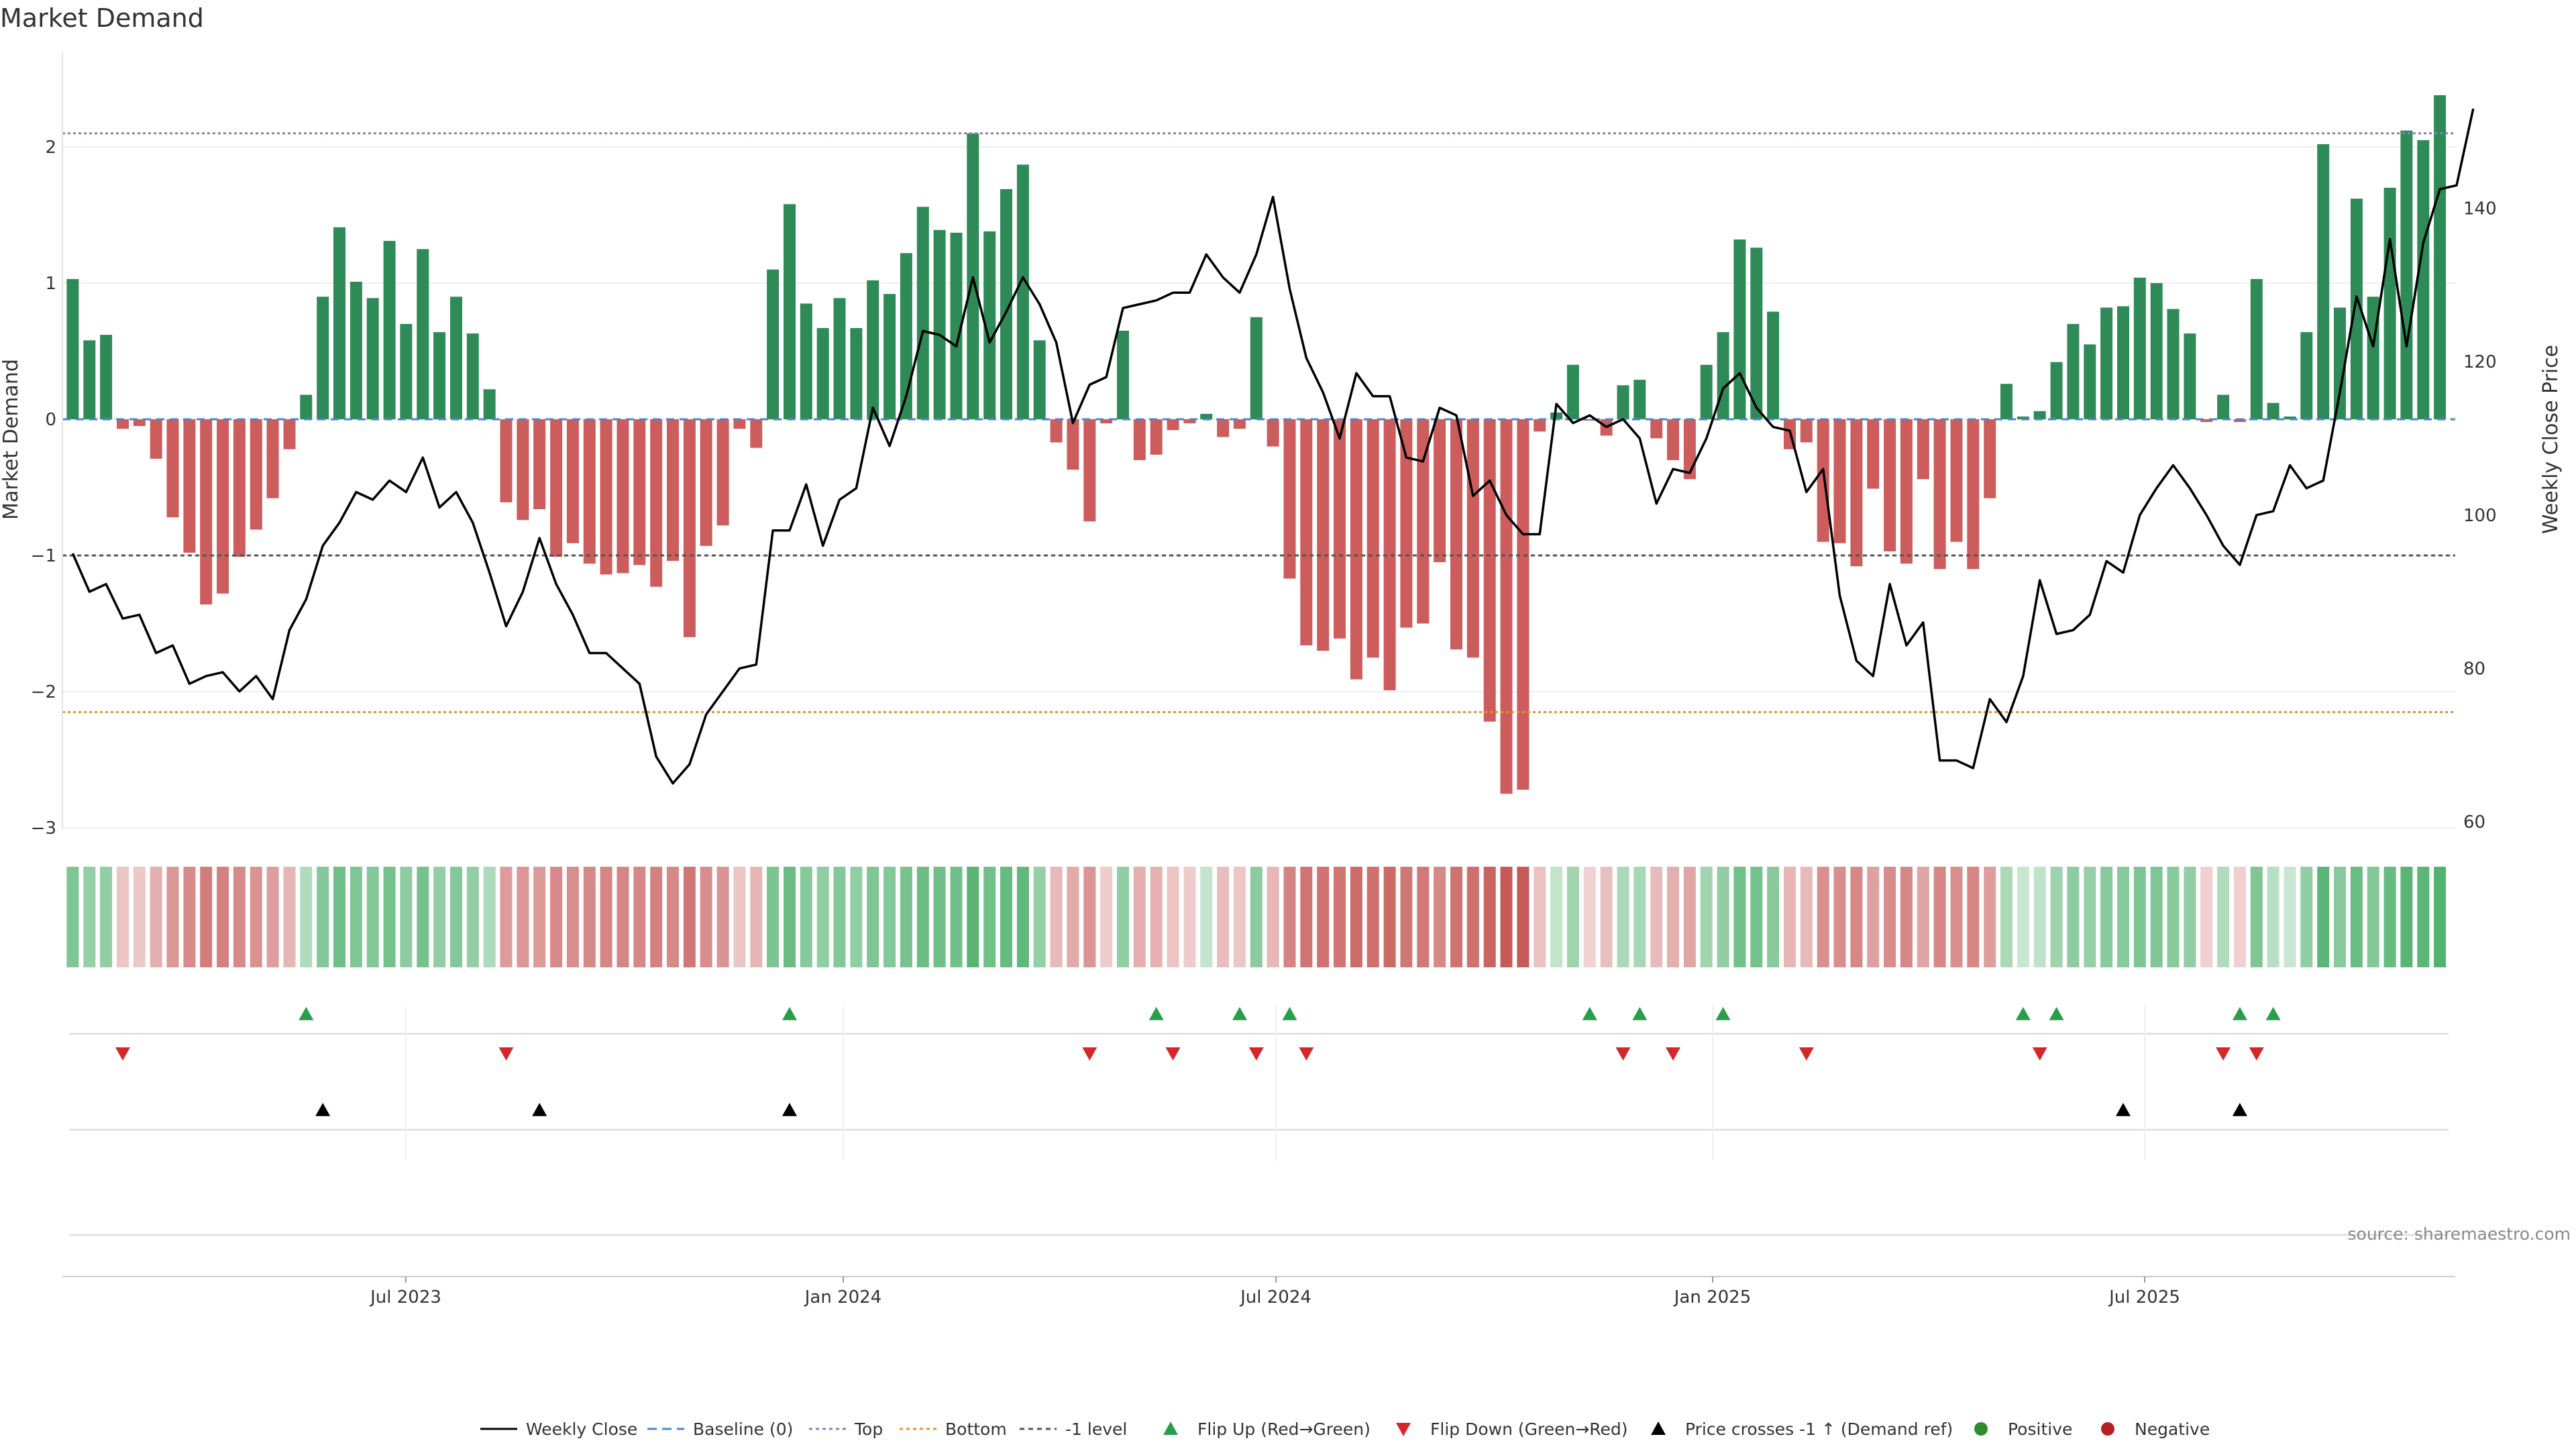 The height and width of the screenshot is (1449, 2576). I want to click on legend-dot-swatch, so click(1981, 1429).